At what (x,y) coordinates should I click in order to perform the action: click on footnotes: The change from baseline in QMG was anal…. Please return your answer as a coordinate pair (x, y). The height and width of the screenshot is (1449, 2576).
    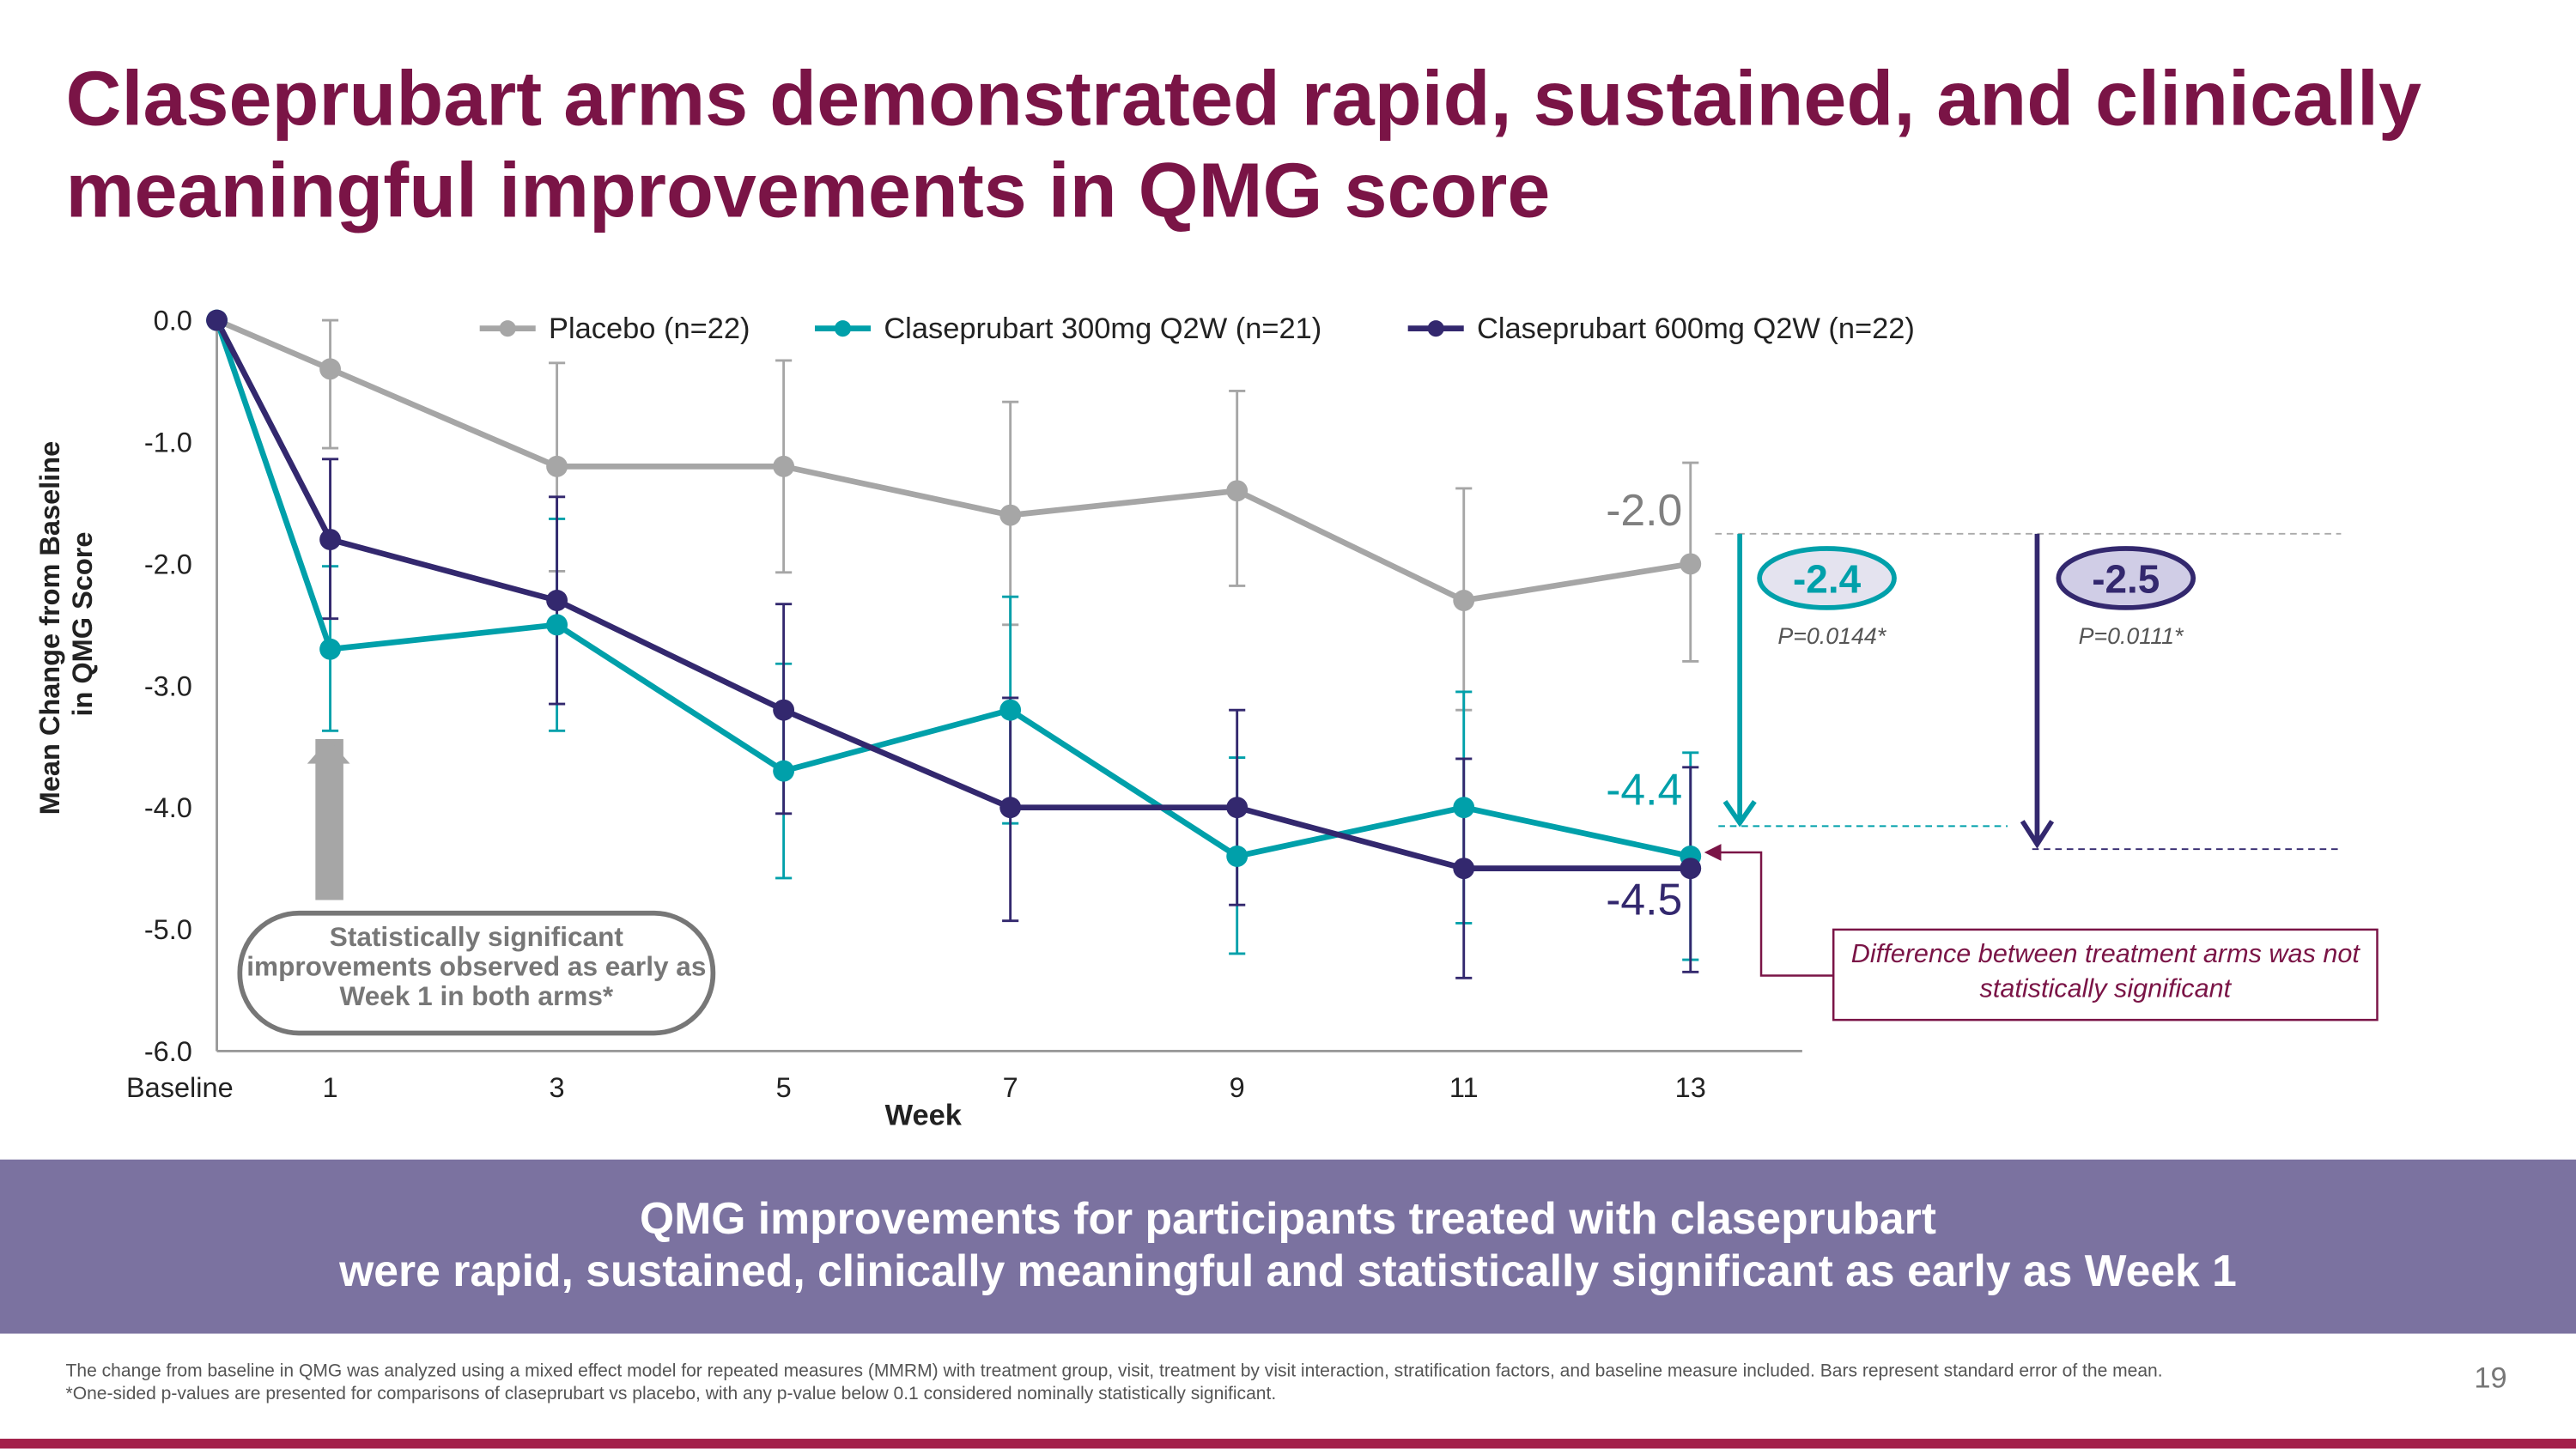
    Looking at the image, I should click on (1199, 1383).